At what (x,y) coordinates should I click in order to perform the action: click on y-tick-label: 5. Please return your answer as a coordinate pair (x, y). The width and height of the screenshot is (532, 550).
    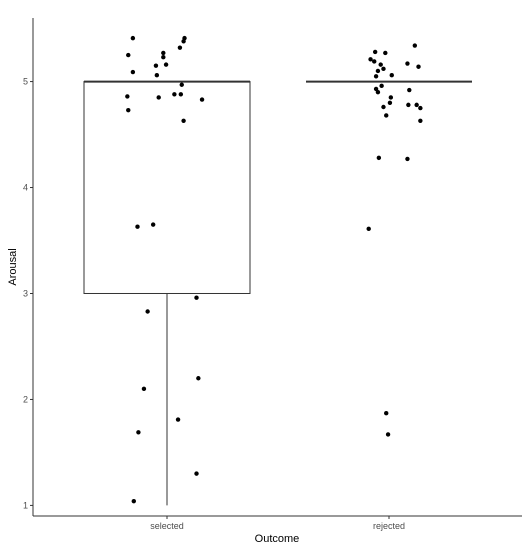
    Looking at the image, I should click on (25, 82).